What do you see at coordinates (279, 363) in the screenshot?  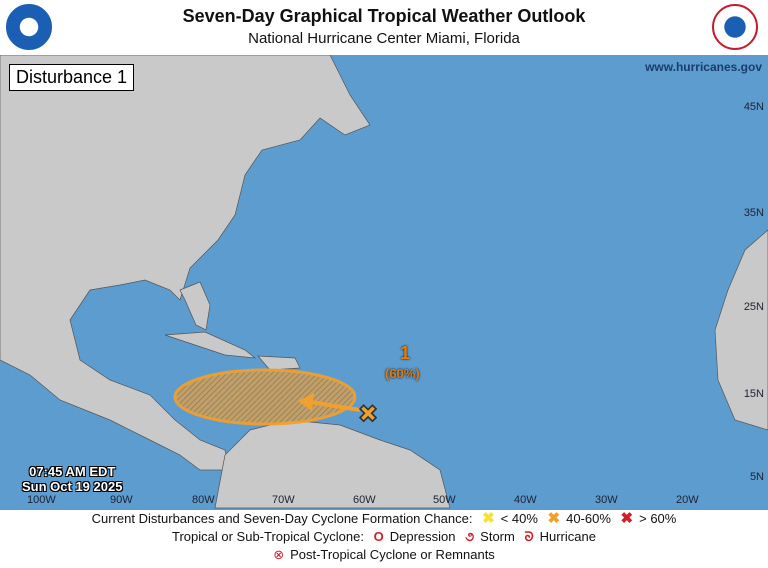 I see `hispaniola` at bounding box center [279, 363].